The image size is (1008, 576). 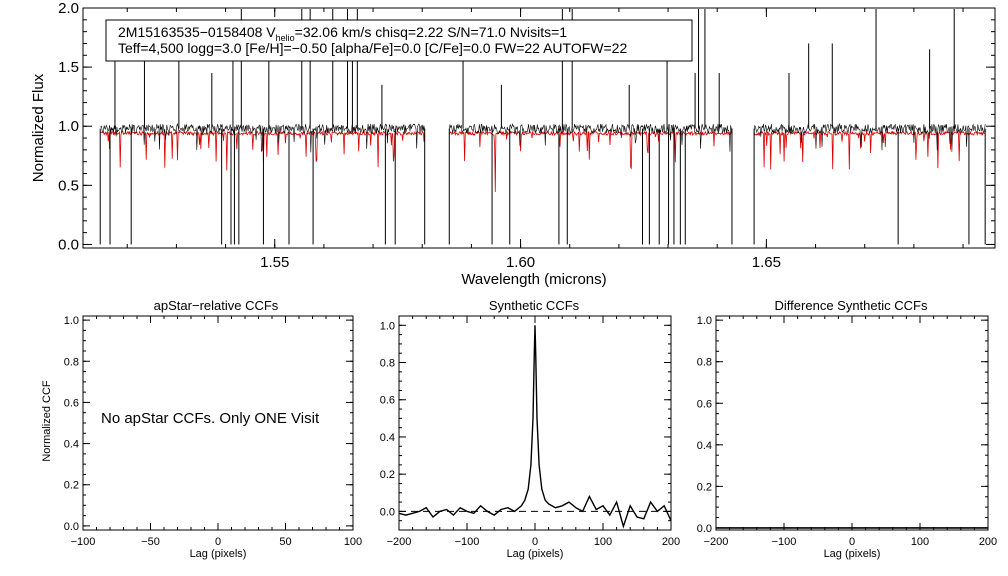 I want to click on info-box-frame, so click(x=399, y=40).